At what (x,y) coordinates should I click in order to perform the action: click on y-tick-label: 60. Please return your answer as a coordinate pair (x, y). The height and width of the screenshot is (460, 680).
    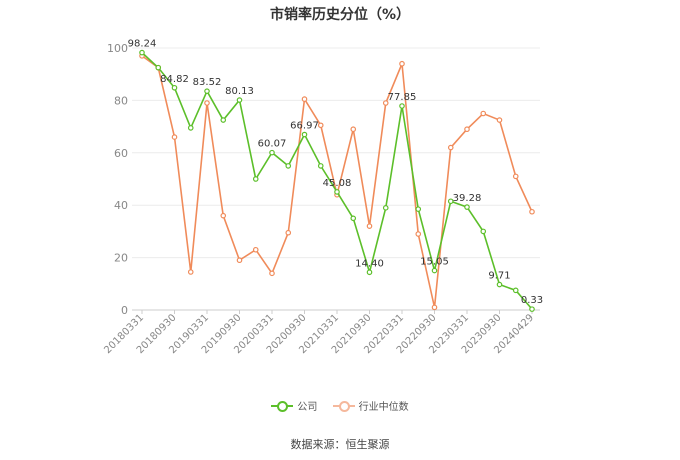
    Looking at the image, I should click on (121, 153).